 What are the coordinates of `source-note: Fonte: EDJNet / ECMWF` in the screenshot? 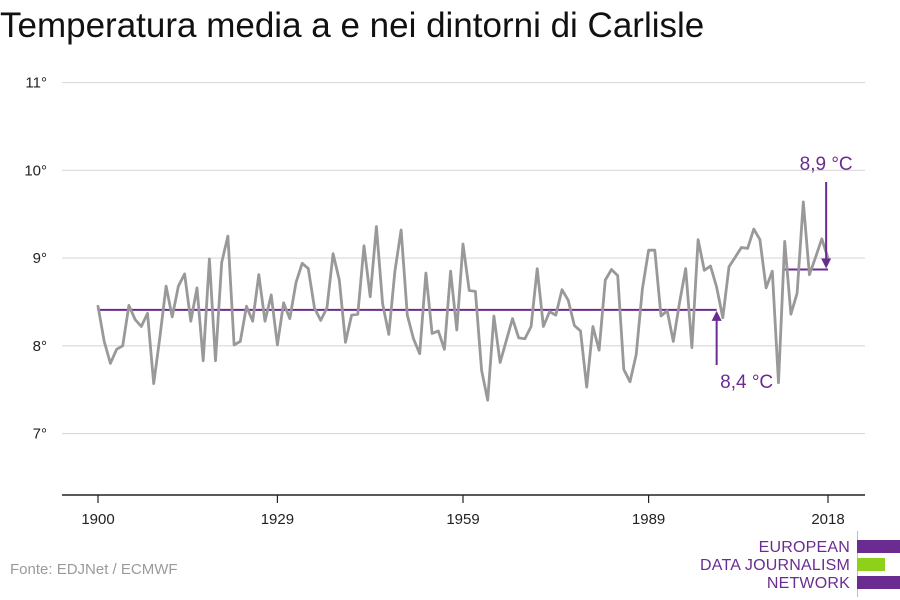 It's located at (94, 569).